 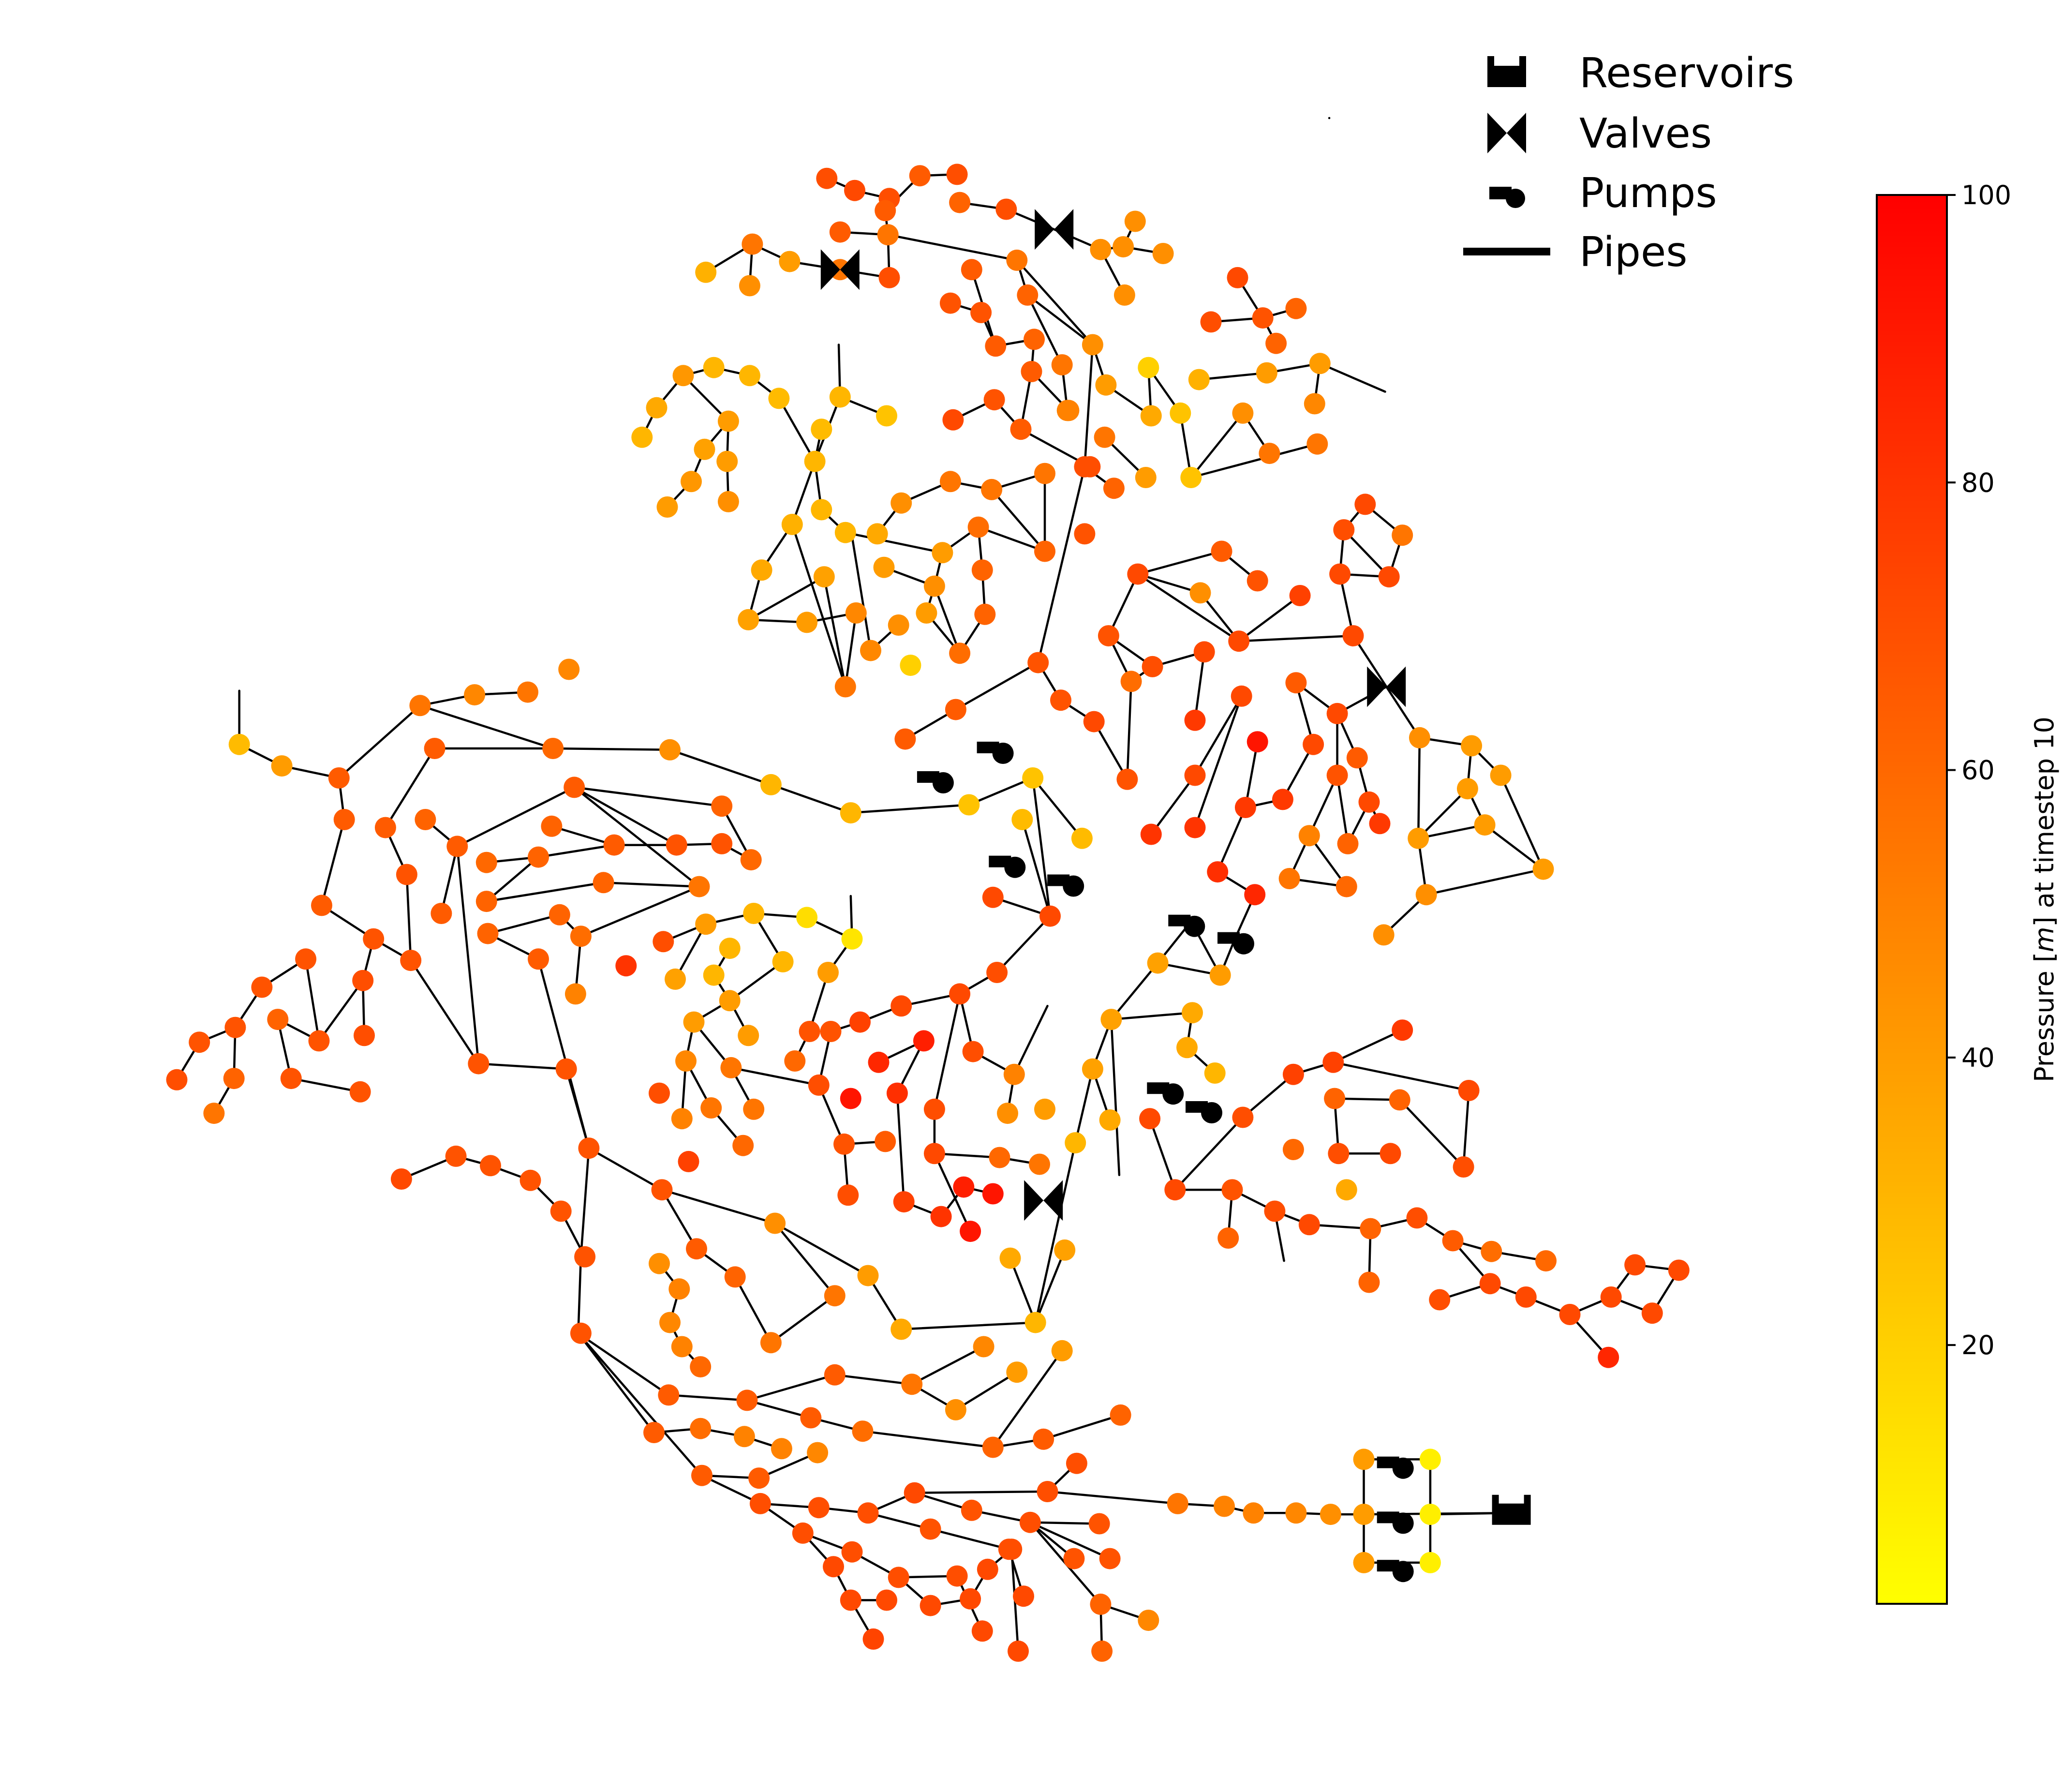 What do you see at coordinates (1686, 73) in the screenshot?
I see `legend-label-reservoirs: Reservoirs` at bounding box center [1686, 73].